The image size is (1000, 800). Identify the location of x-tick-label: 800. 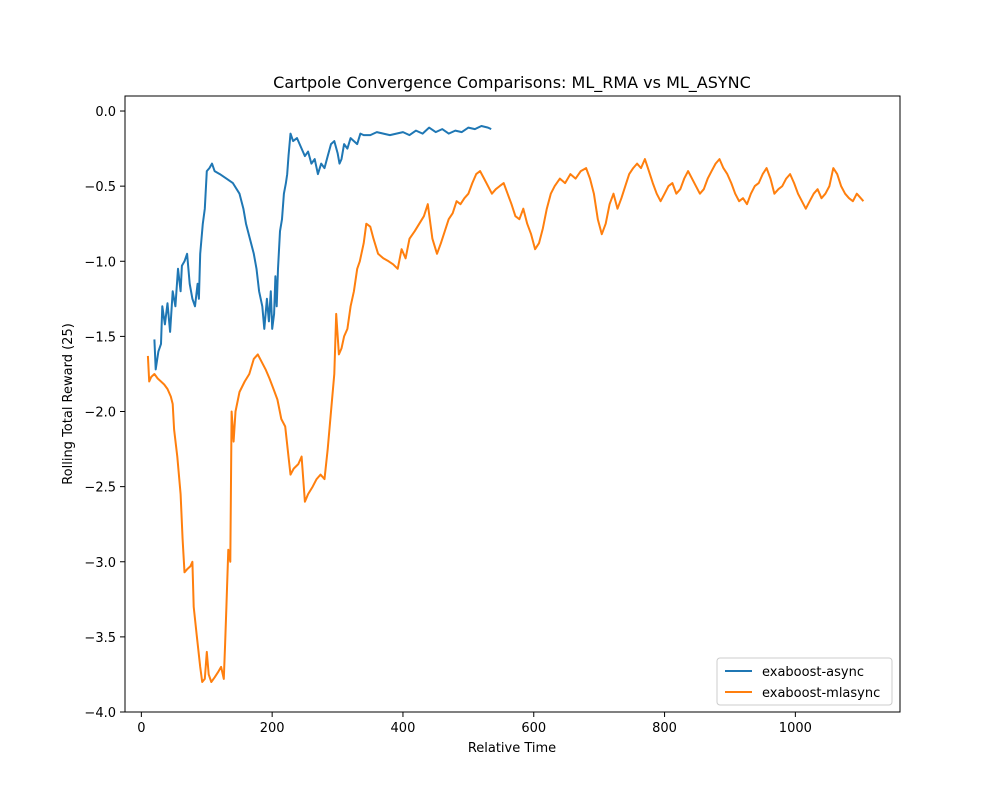
(664, 728).